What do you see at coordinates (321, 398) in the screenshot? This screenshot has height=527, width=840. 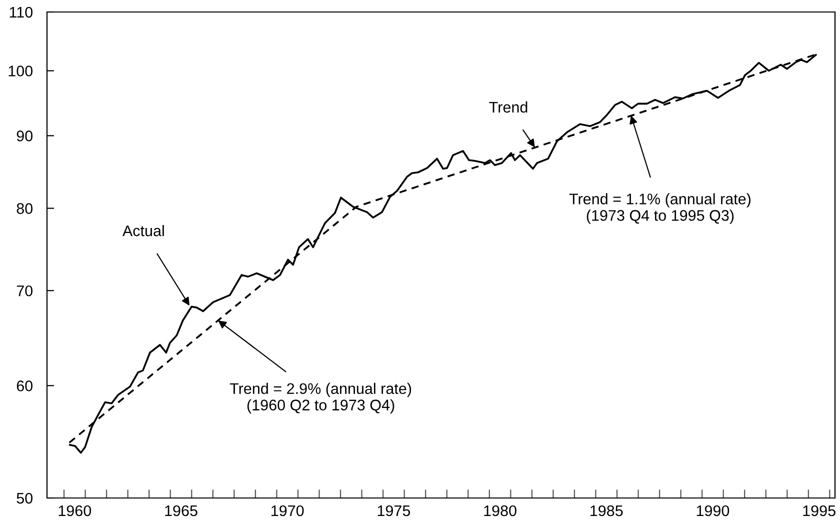 I see `annotation: Trend = 2.9% (annual rate) (1960 Q2 to 1973 Q4)` at bounding box center [321, 398].